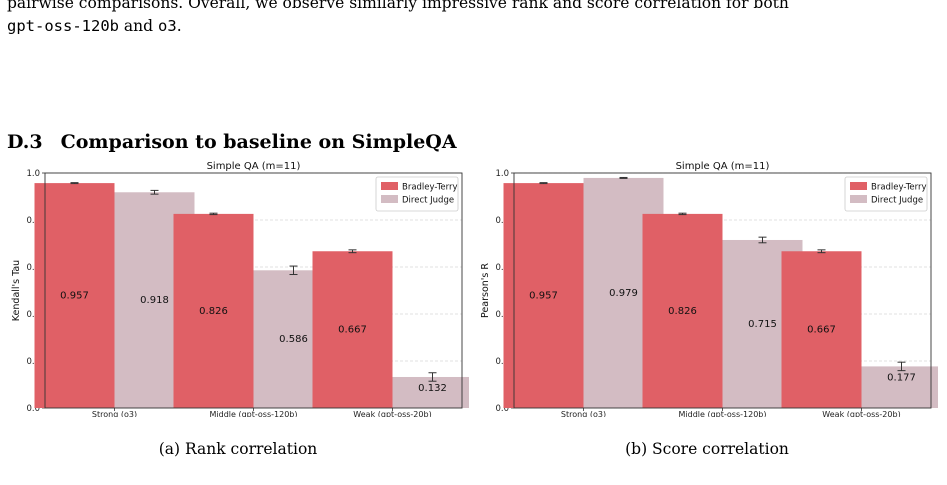  I want to click on data-label: 0.177, so click(901, 377).